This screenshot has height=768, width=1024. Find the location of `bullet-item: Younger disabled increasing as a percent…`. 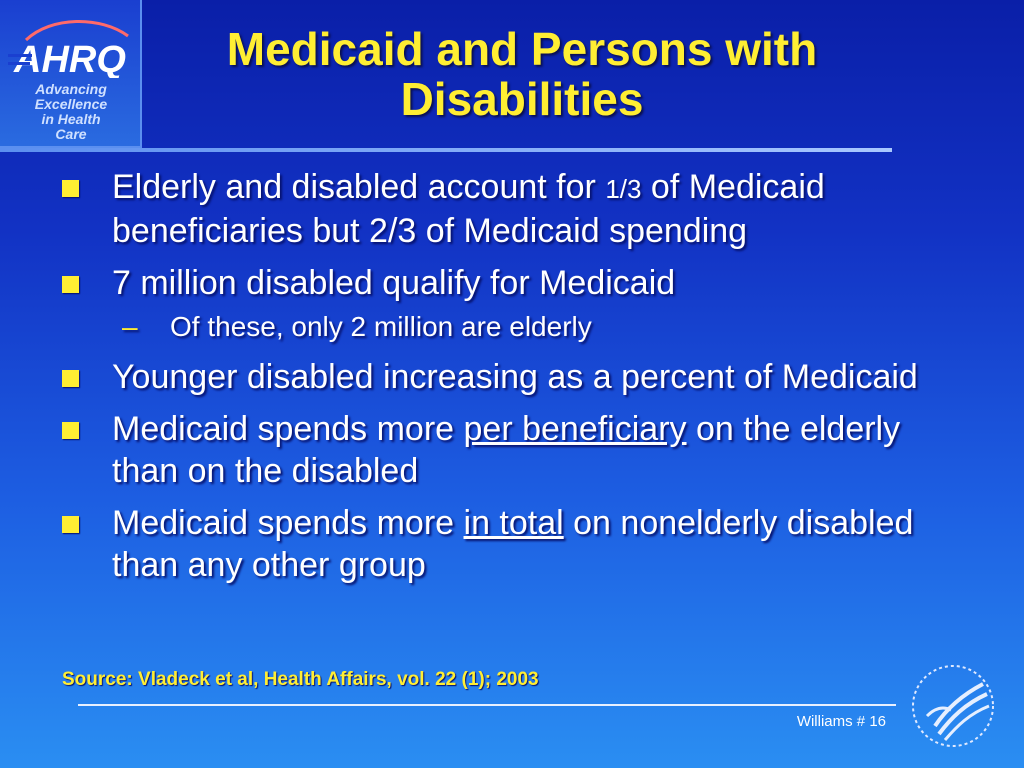

bullet-item: Younger disabled increasing as a percent… is located at coordinates (517, 377).